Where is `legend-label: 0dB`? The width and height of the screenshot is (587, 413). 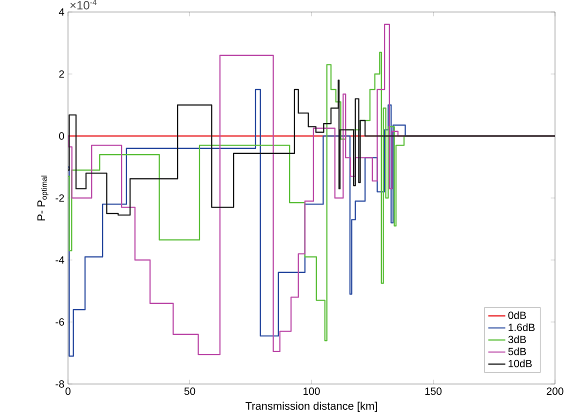 legend-label: 0dB is located at coordinates (517, 315).